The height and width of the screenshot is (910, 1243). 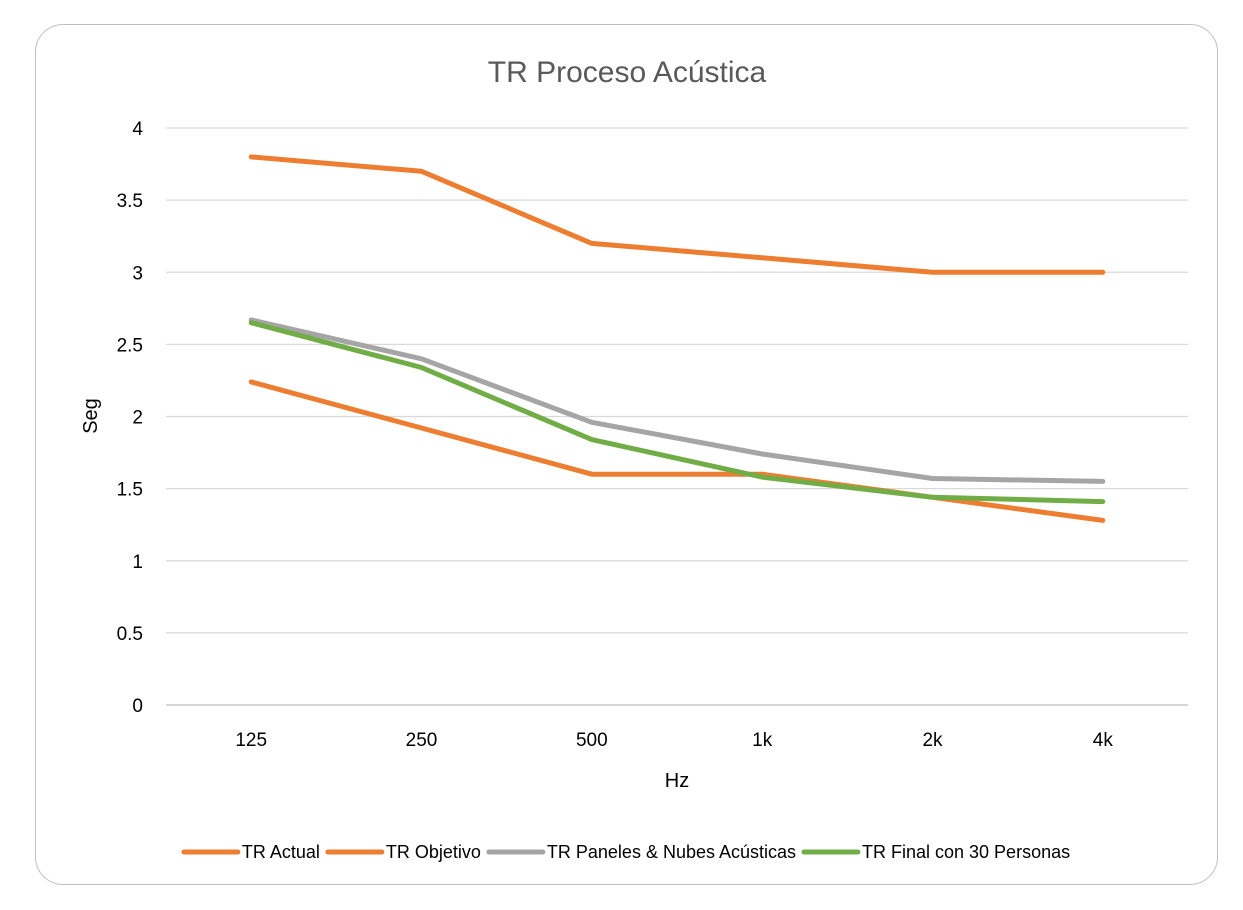 I want to click on y-tick-label: 2, so click(x=137, y=418).